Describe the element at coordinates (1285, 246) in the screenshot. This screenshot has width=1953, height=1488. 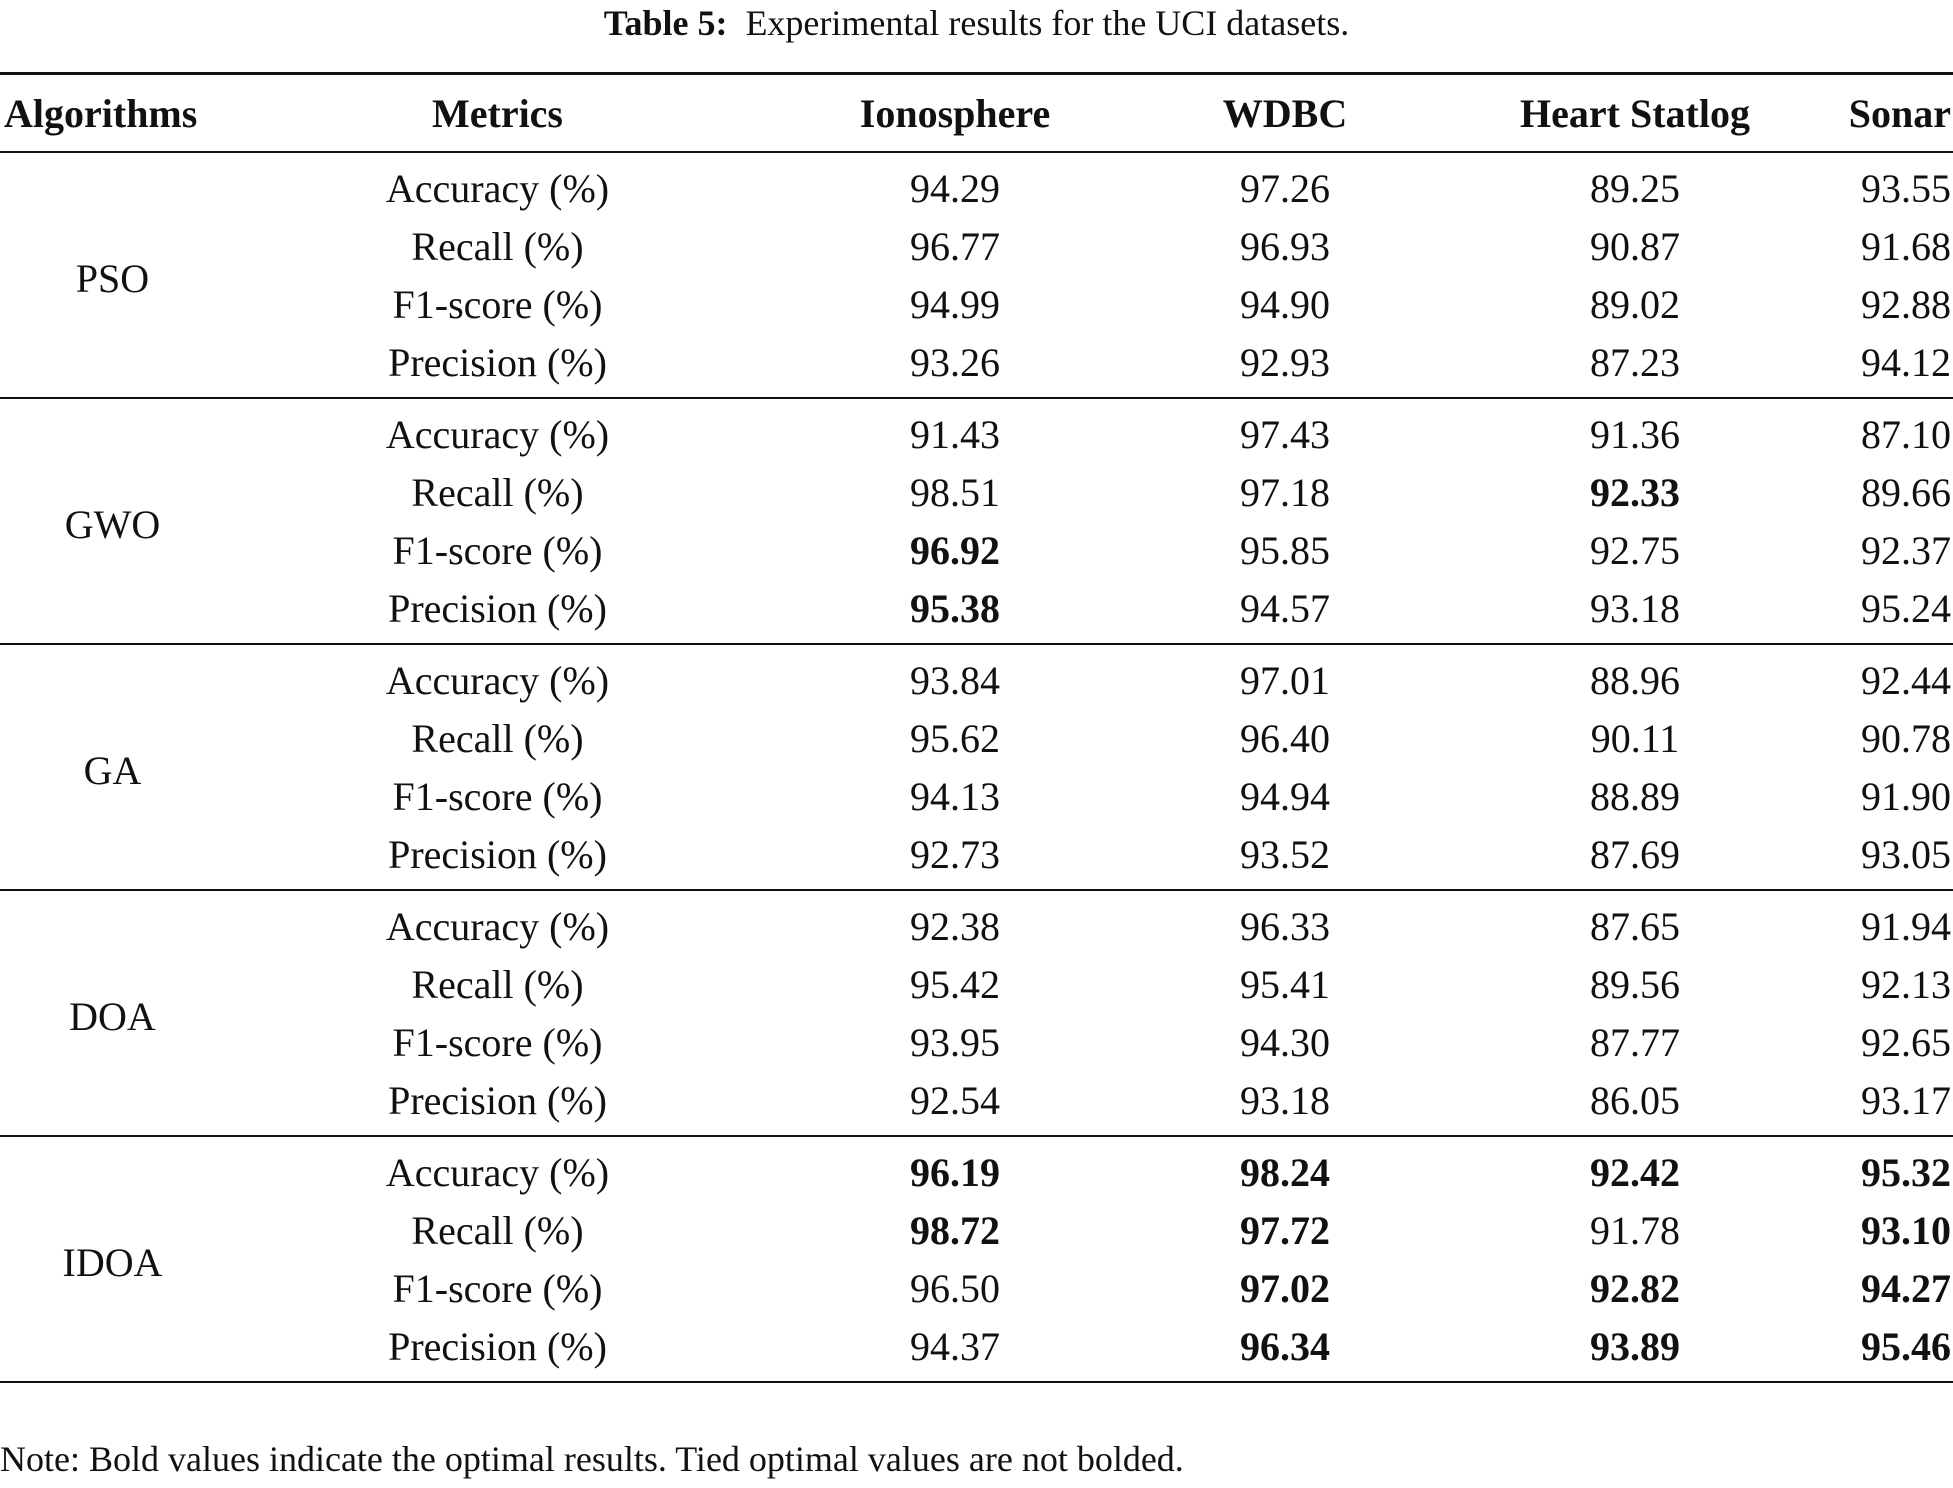
I see `value-wdbc: 96.93` at that location.